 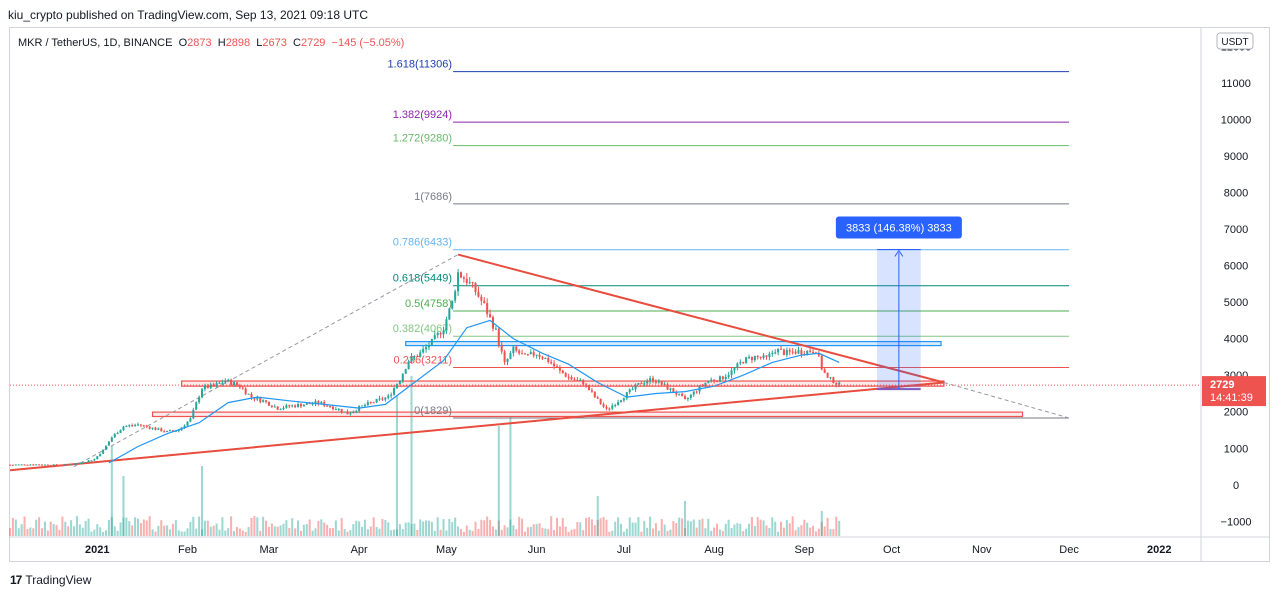 I want to click on fib-level-label: 0.618(5449), so click(x=422, y=279).